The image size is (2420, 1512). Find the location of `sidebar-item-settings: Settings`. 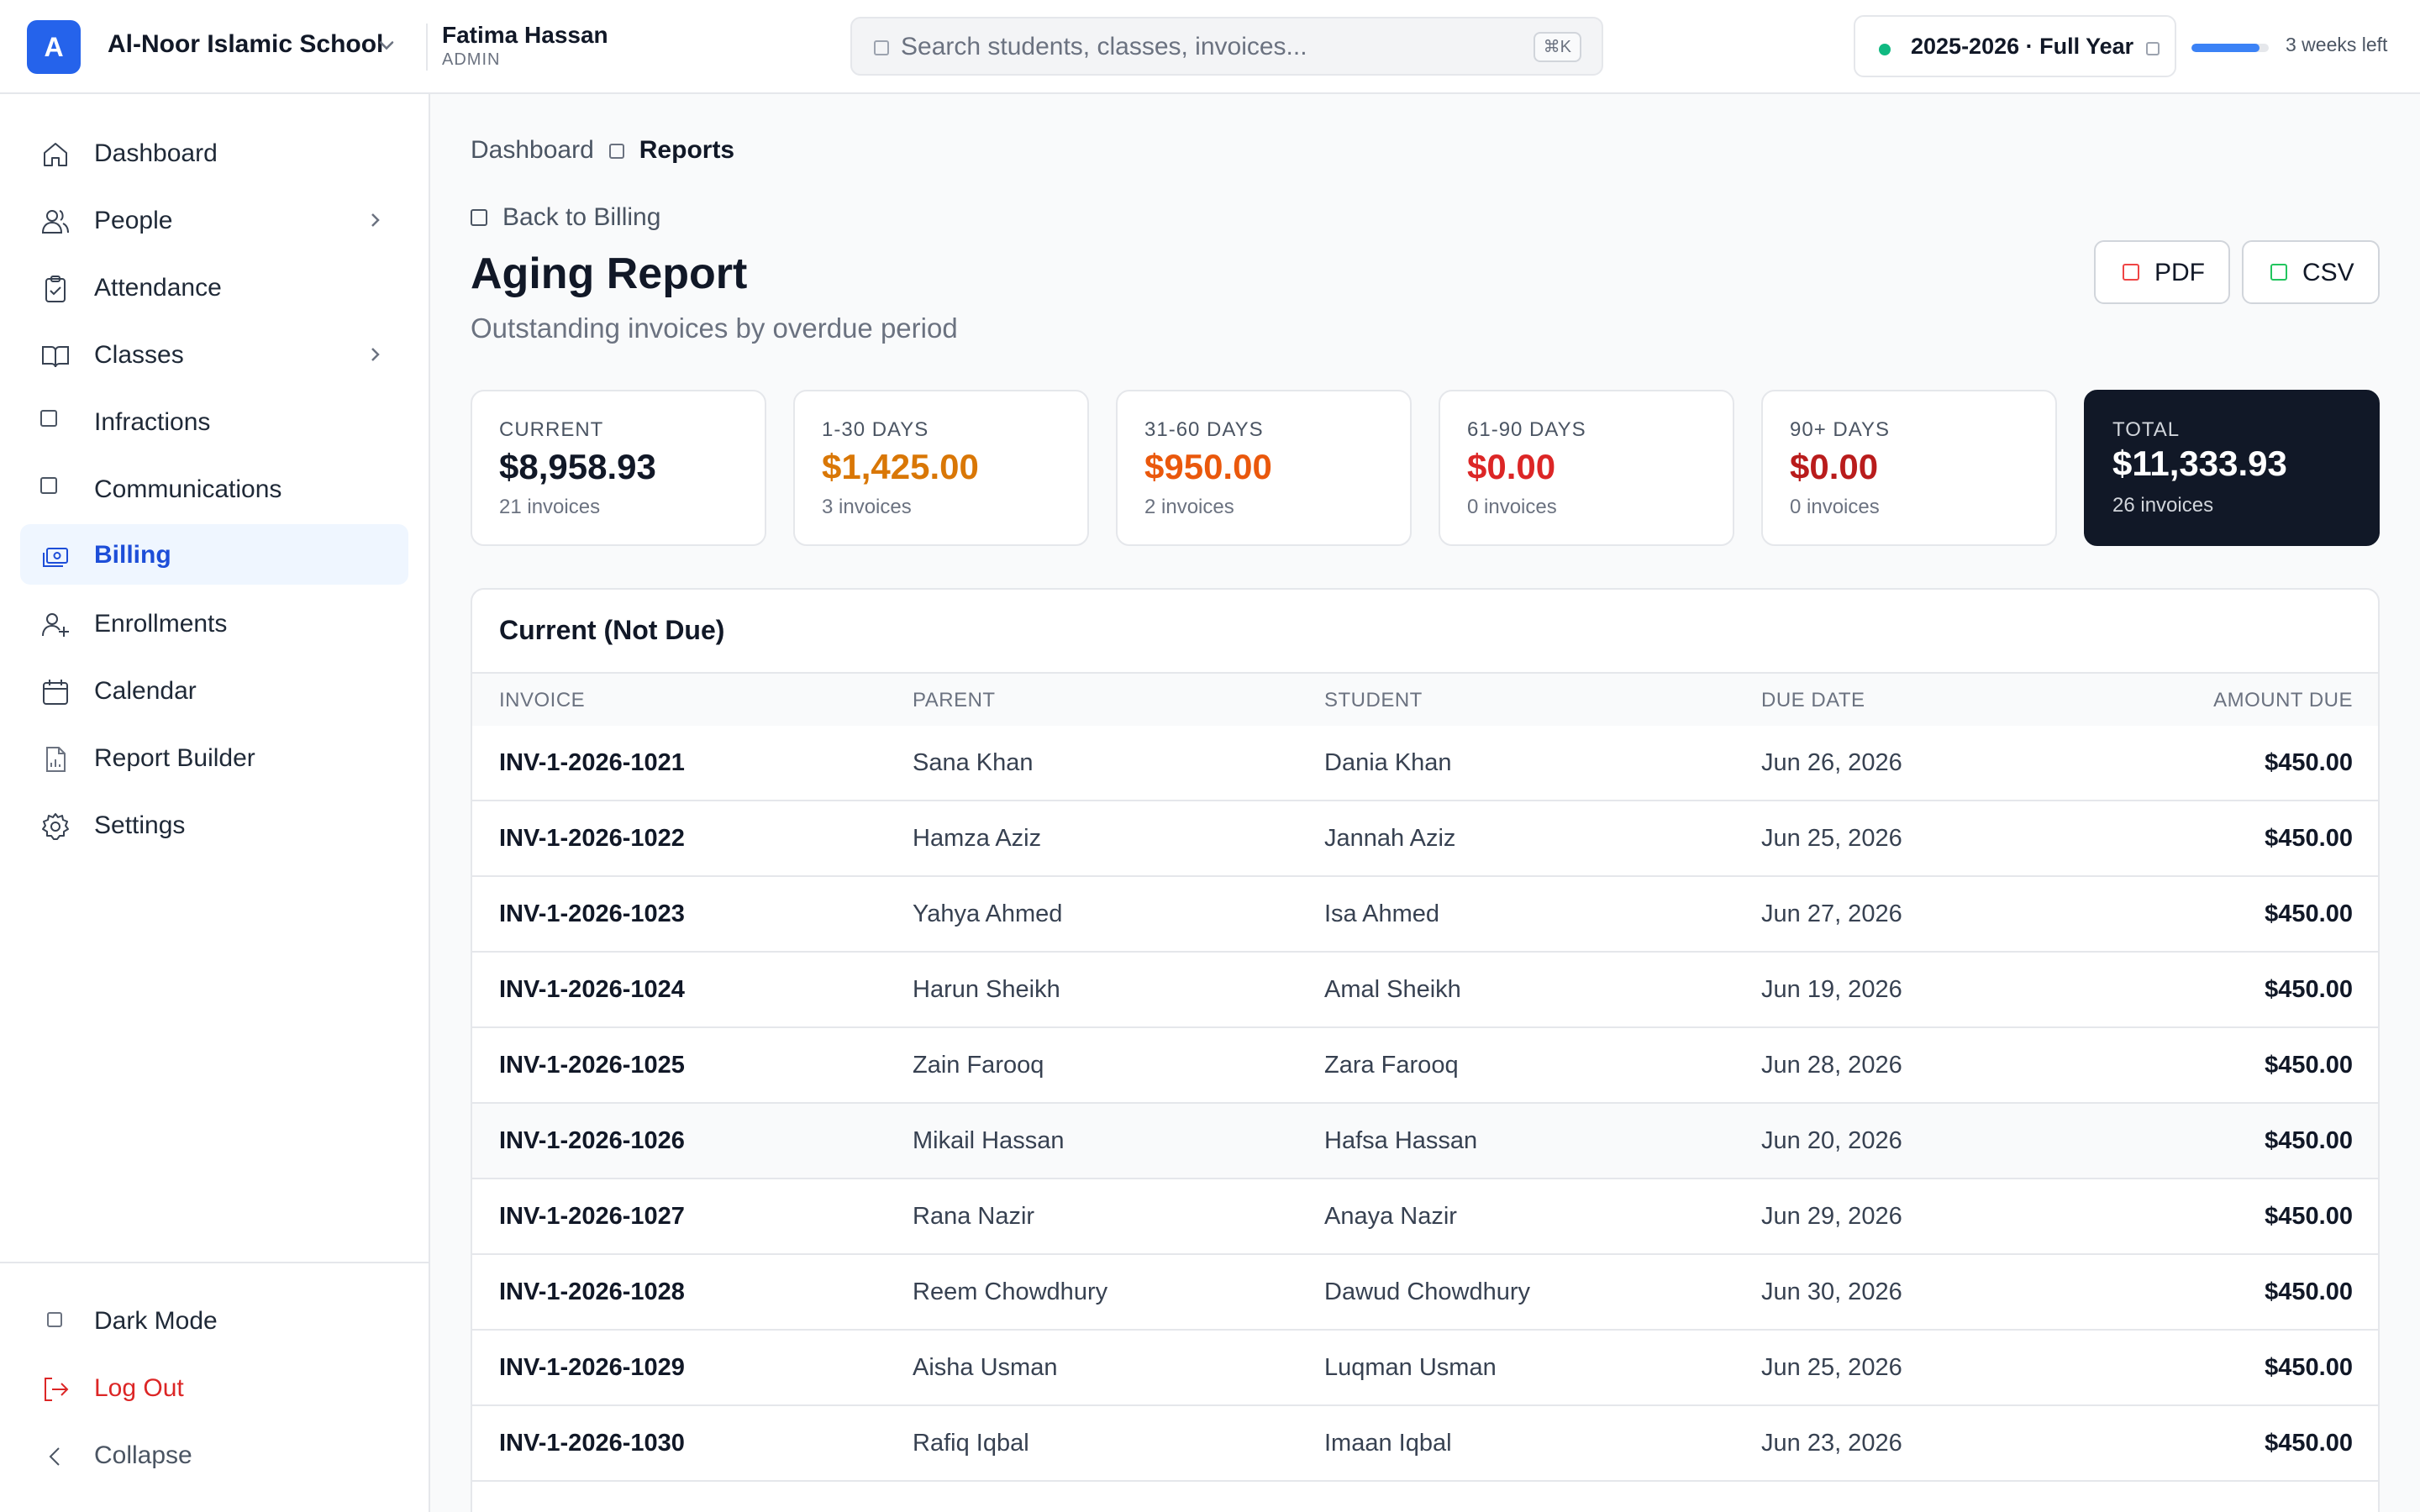

sidebar-item-settings: Settings is located at coordinates (214, 825).